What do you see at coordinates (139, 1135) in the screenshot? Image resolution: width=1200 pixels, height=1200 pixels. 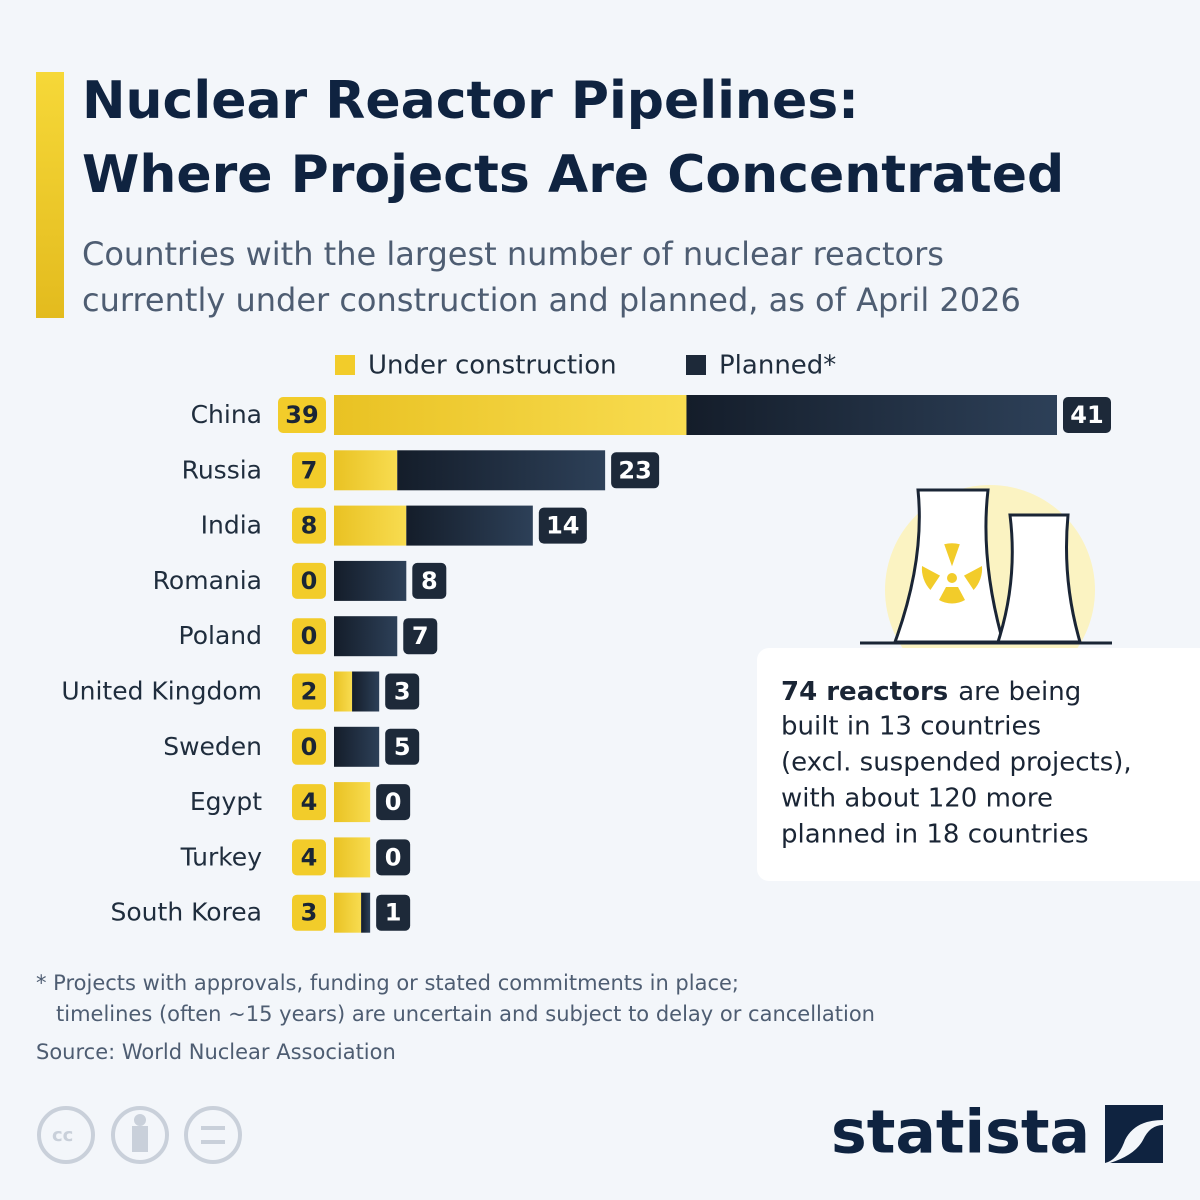 I see `license-icons` at bounding box center [139, 1135].